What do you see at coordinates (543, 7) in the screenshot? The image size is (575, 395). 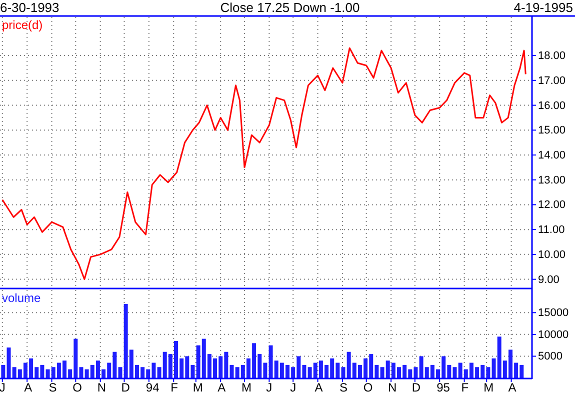 I see `text: 4-19-1995` at bounding box center [543, 7].